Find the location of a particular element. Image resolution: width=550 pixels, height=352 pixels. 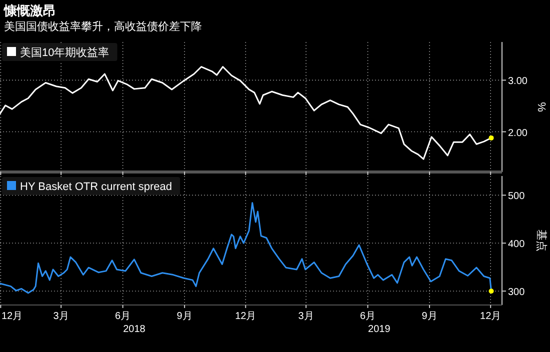

legend: 美国10年期收益率 is located at coordinates (60, 52).